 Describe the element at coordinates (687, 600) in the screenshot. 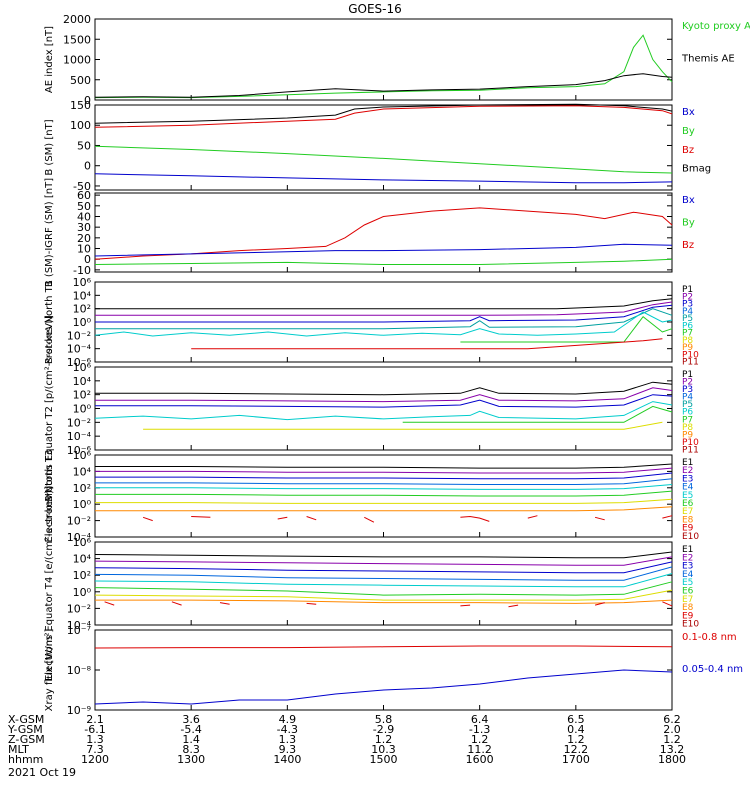

I see `legend-entry: E7` at that location.